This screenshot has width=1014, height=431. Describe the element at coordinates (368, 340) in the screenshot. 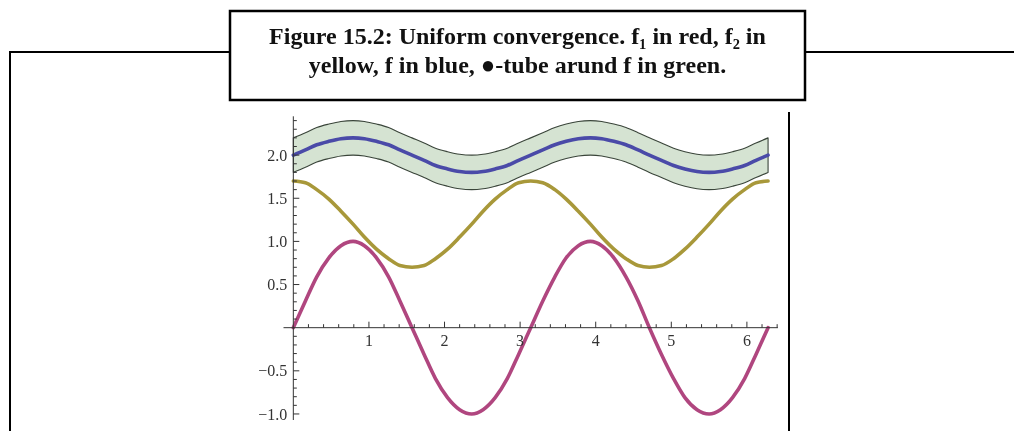

I see `x-tick-label: 1` at that location.